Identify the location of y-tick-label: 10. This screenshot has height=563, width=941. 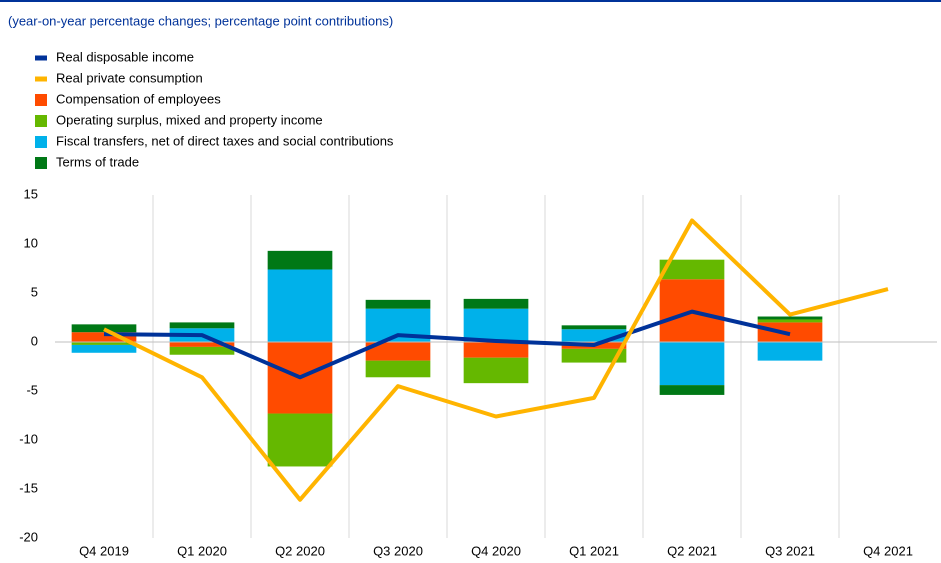
(31, 242).